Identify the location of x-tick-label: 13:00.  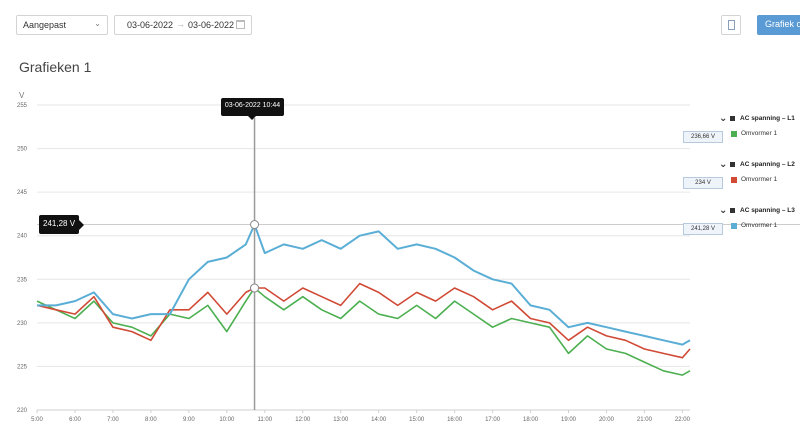
(341, 420).